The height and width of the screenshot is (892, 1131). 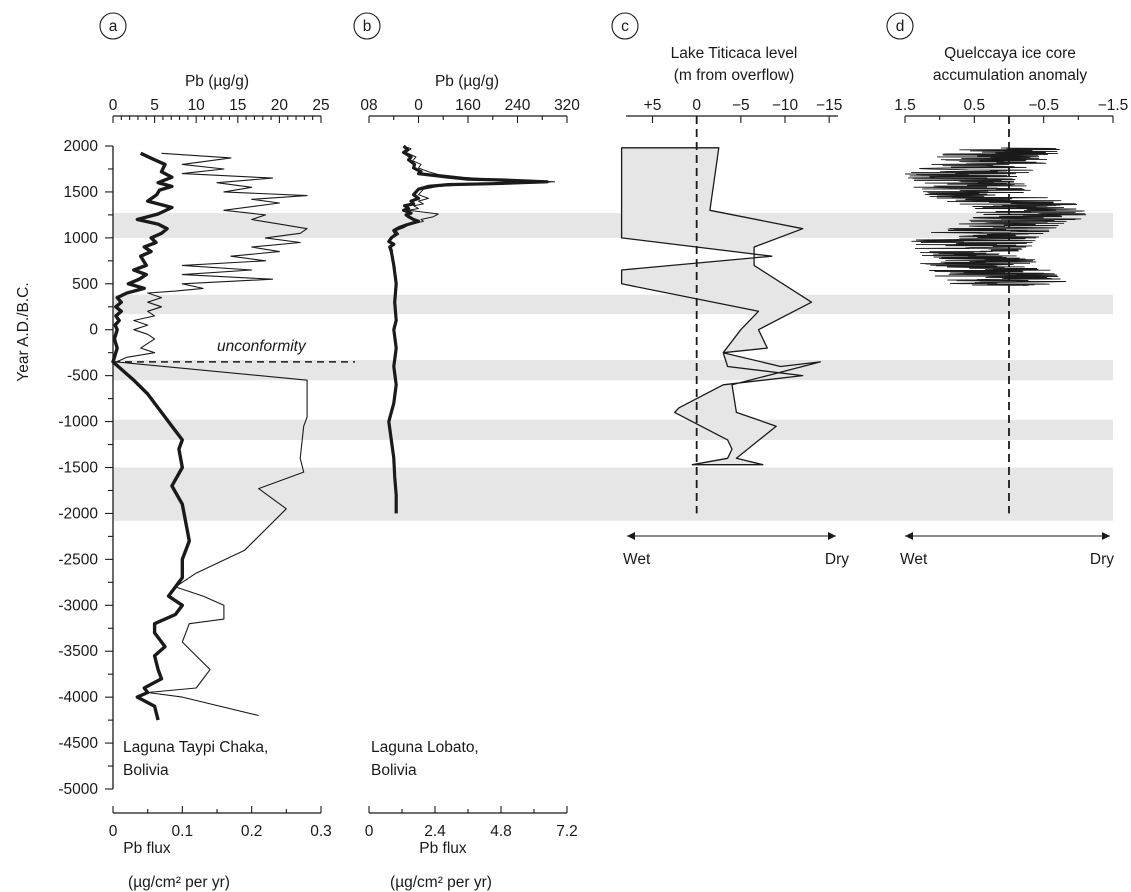 What do you see at coordinates (905, 105) in the screenshot?
I see `panel-d-top-axis-tick-label: 1.5` at bounding box center [905, 105].